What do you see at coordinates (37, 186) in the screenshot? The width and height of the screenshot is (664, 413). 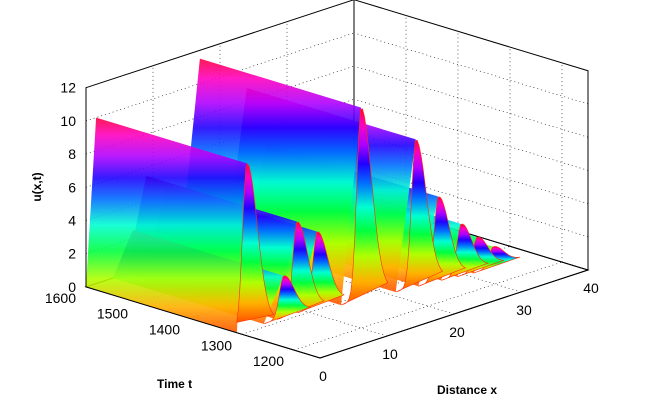 I see `z-axis-label: u(x,t)` at bounding box center [37, 186].